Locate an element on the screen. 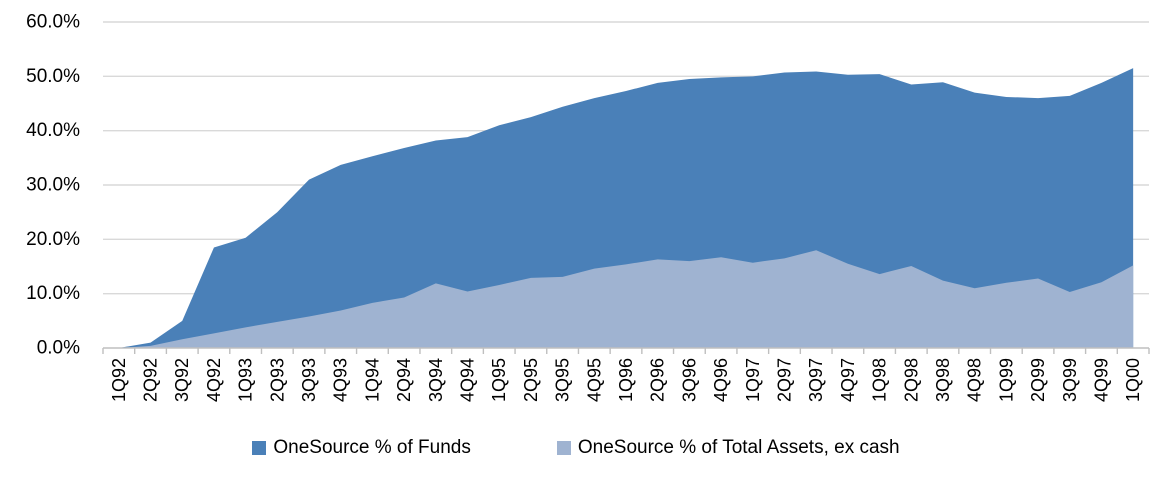 This screenshot has height=496, width=1152. legend-swatch-funds is located at coordinates (259, 447).